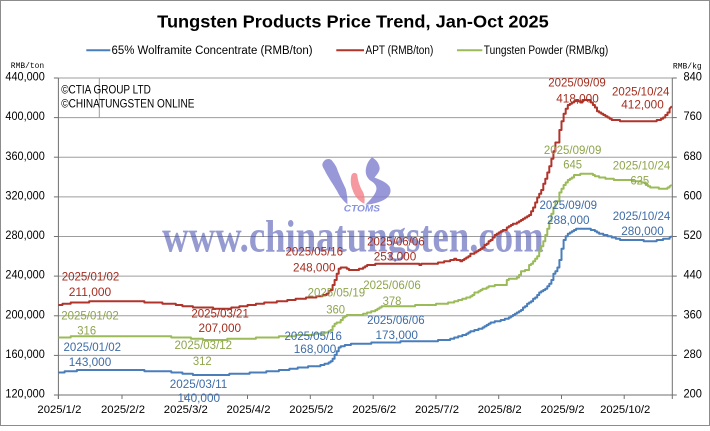 This screenshot has height=431, width=710. What do you see at coordinates (693, 117) in the screenshot?
I see `svg-text: 760` at bounding box center [693, 117].